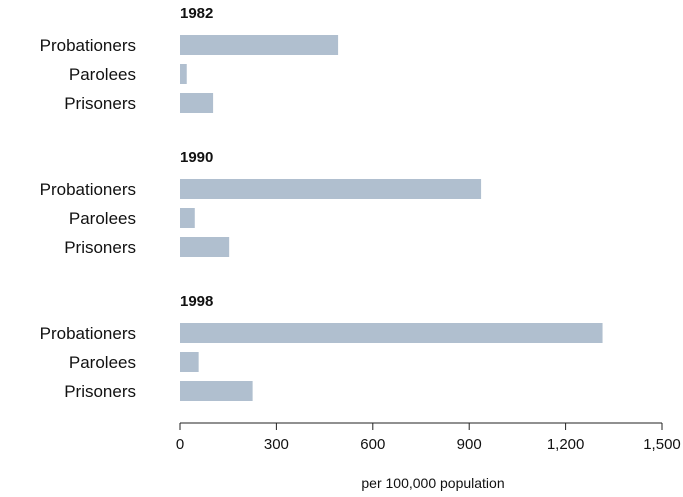  What do you see at coordinates (372, 444) in the screenshot?
I see `x-tick-label-600: 600` at bounding box center [372, 444].